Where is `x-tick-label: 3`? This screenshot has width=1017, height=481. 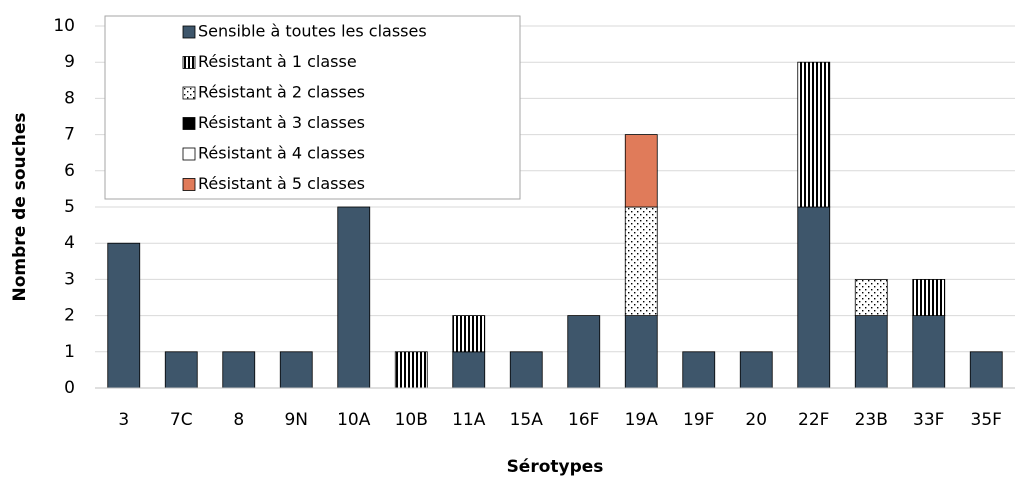
x-tick-label: 3 is located at coordinates (123, 420).